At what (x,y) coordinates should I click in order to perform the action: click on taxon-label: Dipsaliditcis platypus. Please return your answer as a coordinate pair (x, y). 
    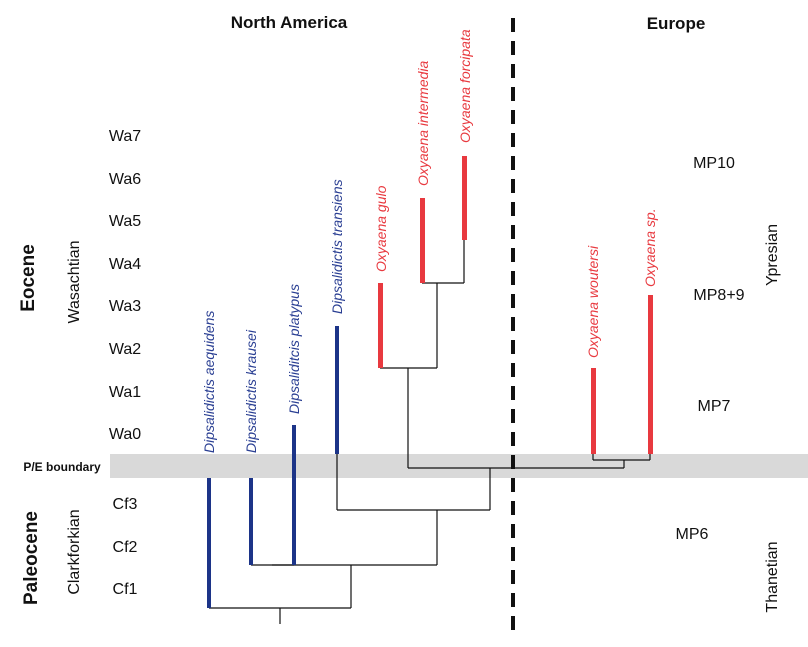
    Looking at the image, I should click on (294, 349).